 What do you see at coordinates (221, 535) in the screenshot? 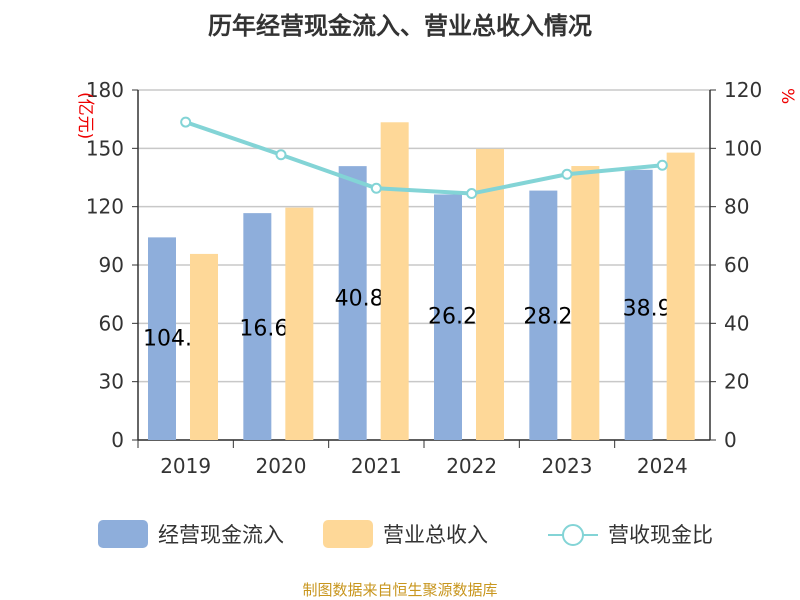
I see `legend-label: 经营现金流入` at bounding box center [221, 535].